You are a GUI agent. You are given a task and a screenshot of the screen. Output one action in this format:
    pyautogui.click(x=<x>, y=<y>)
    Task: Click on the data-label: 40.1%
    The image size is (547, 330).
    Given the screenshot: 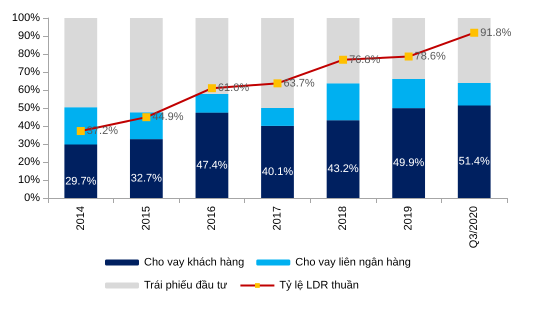 What is the action you would take?
    pyautogui.click(x=278, y=172)
    